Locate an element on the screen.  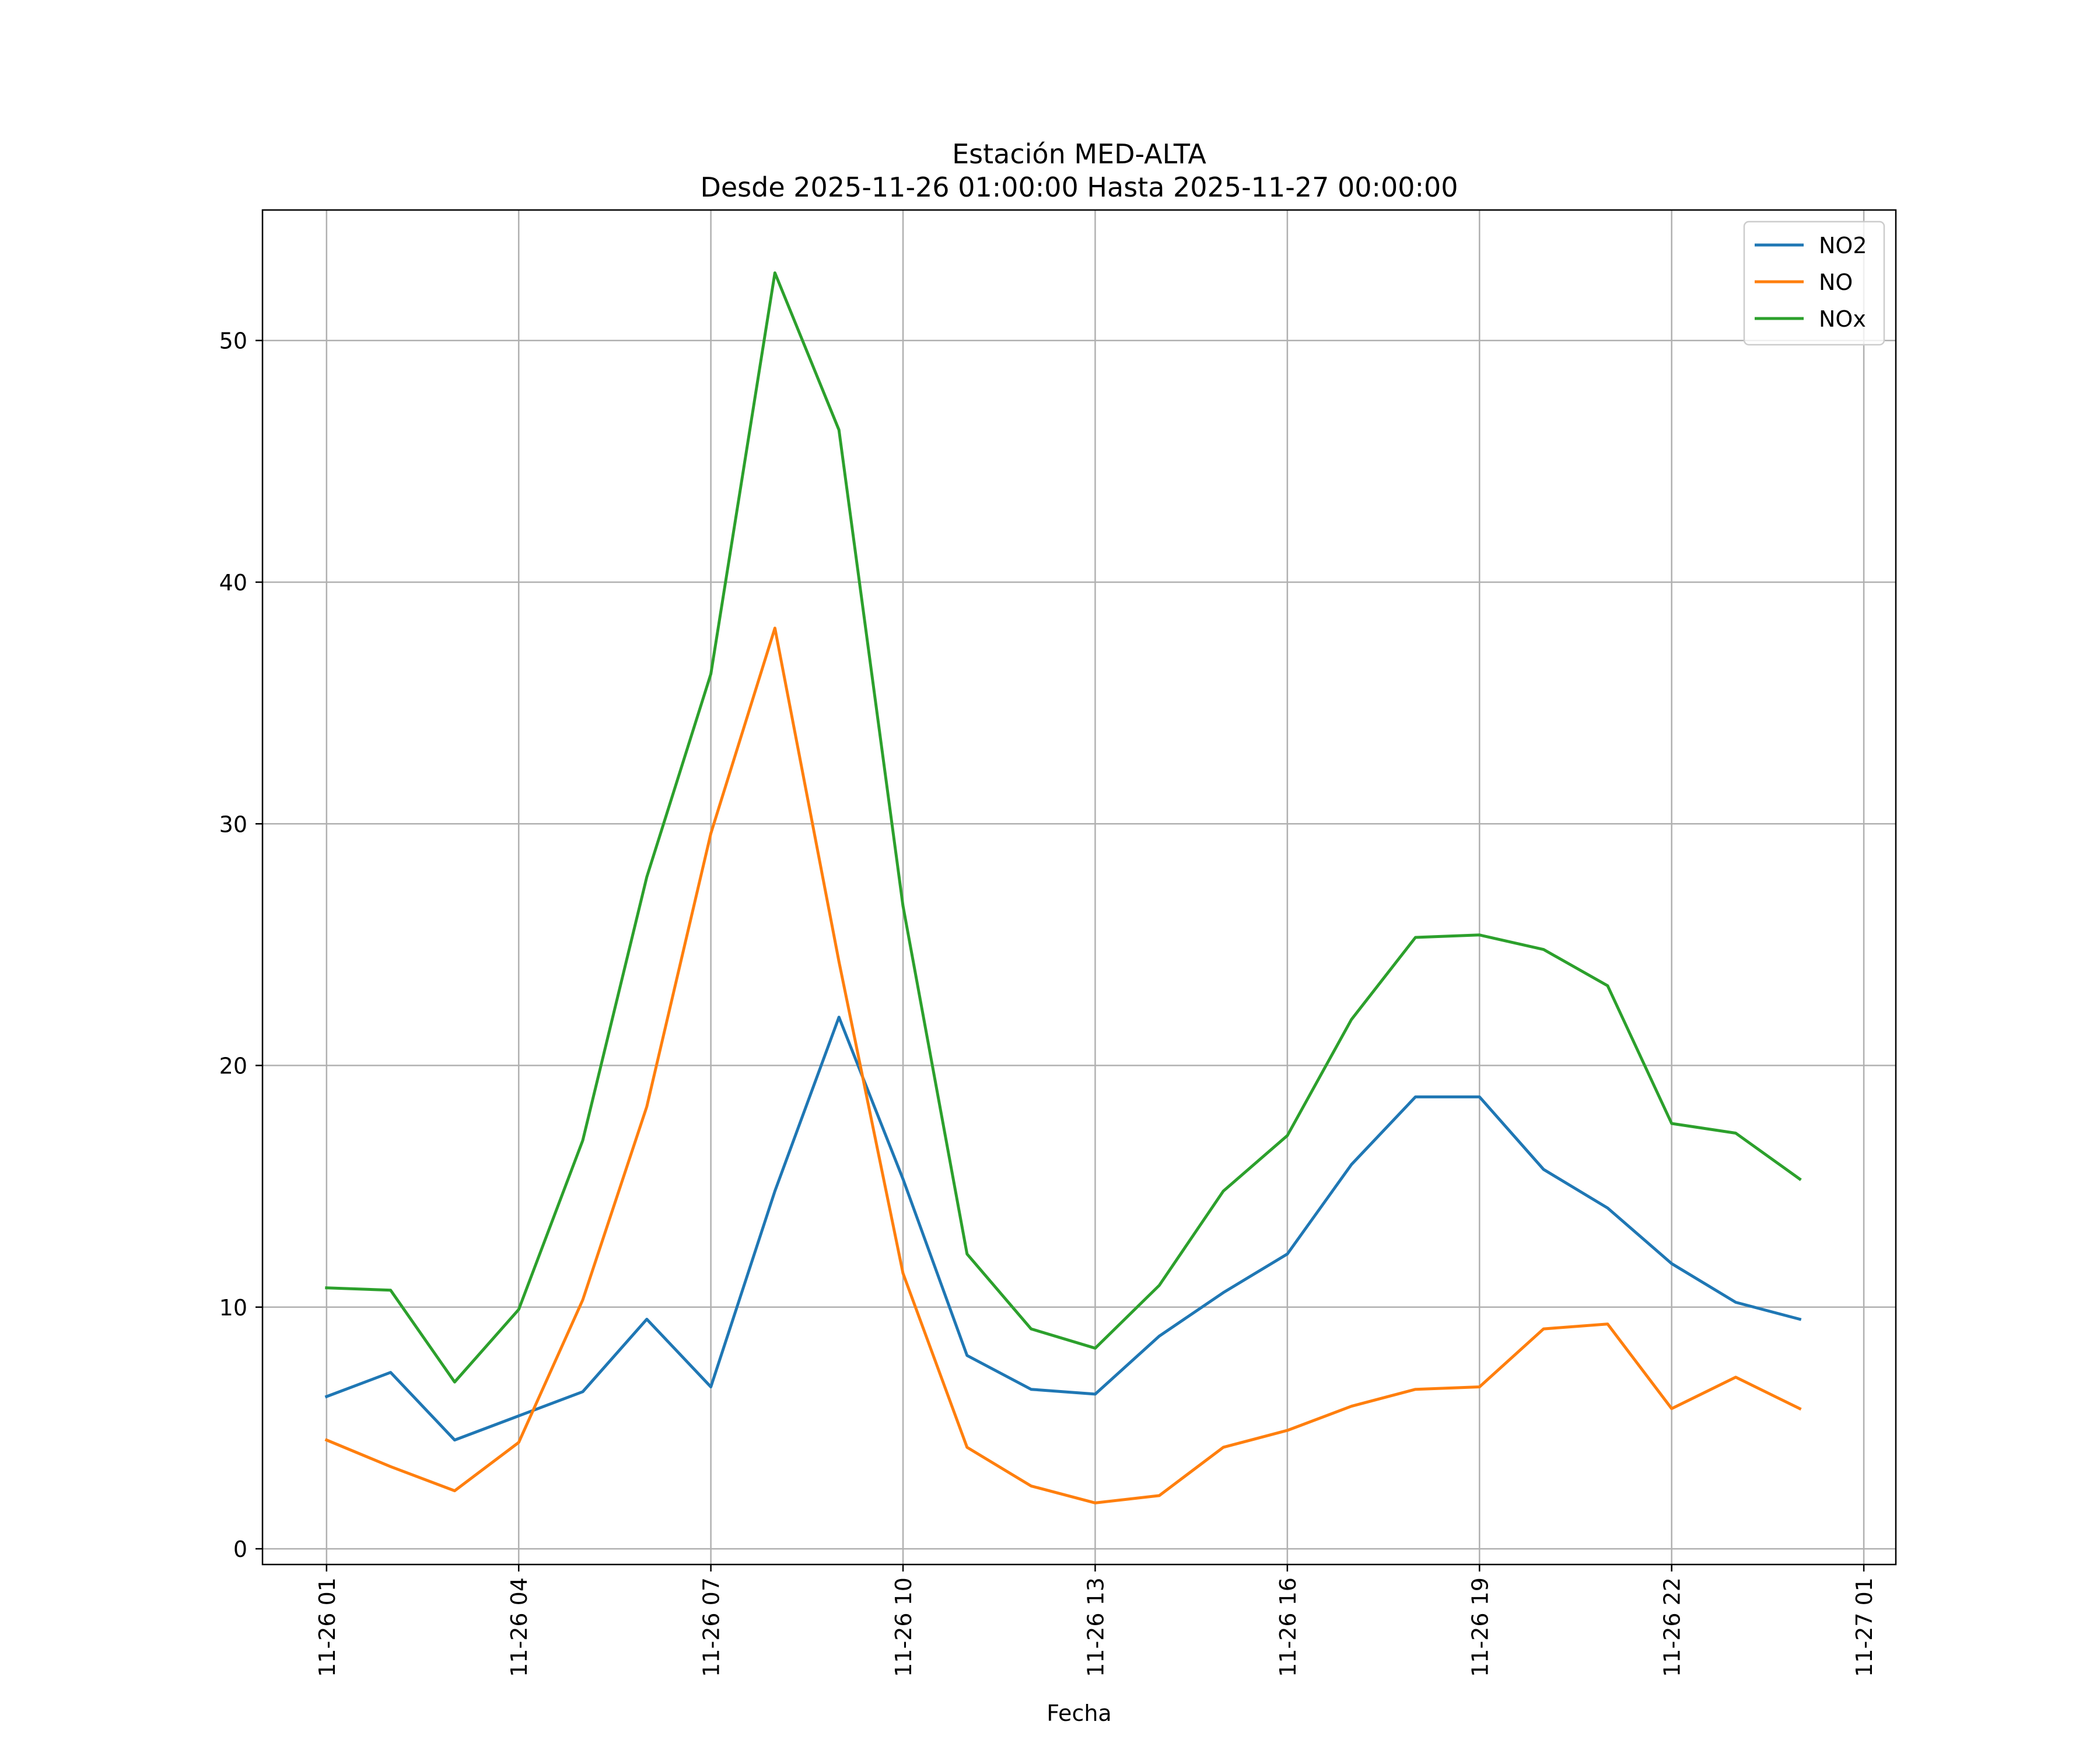
y-tick-label: 50 is located at coordinates (233, 341).